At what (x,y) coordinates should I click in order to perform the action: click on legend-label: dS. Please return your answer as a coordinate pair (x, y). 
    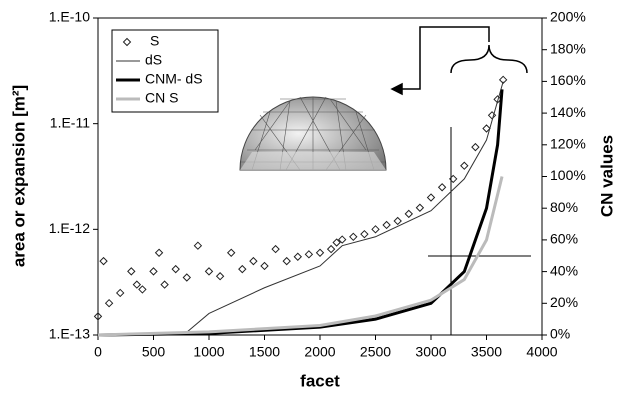
    Looking at the image, I should click on (153, 60).